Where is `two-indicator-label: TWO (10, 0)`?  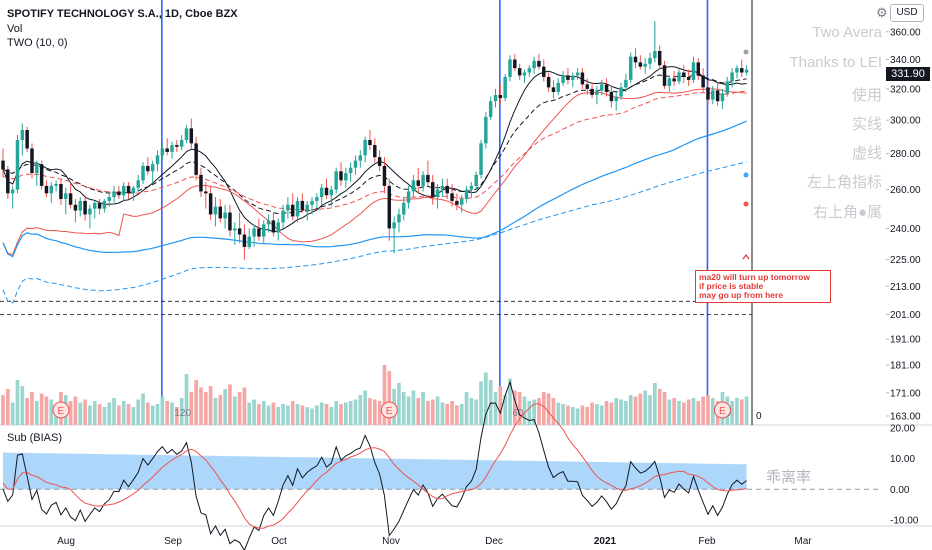 two-indicator-label: TWO (10, 0) is located at coordinates (37, 43).